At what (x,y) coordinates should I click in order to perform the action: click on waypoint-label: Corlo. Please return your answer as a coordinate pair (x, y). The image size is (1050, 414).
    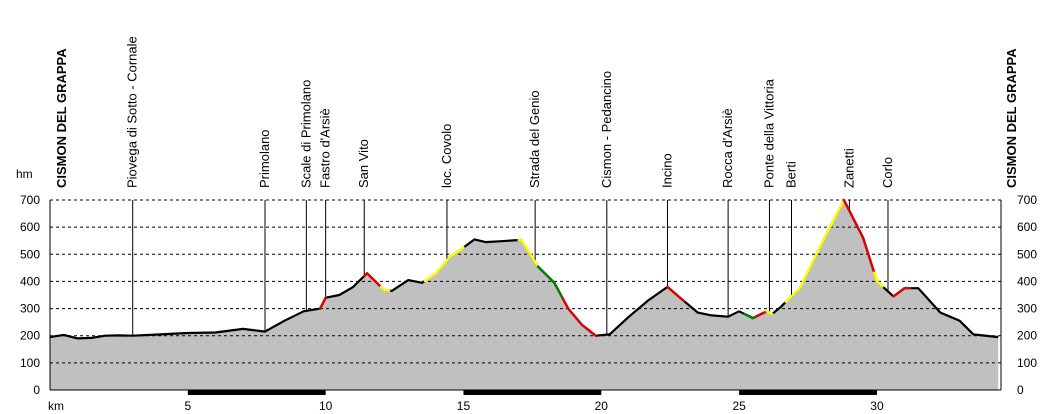
    Looking at the image, I should click on (887, 172).